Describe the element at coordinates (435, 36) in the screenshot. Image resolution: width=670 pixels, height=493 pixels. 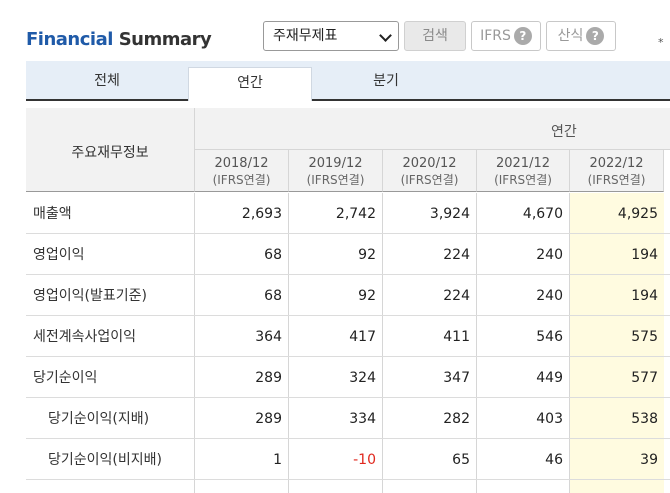
I see `search-button: 검색` at that location.